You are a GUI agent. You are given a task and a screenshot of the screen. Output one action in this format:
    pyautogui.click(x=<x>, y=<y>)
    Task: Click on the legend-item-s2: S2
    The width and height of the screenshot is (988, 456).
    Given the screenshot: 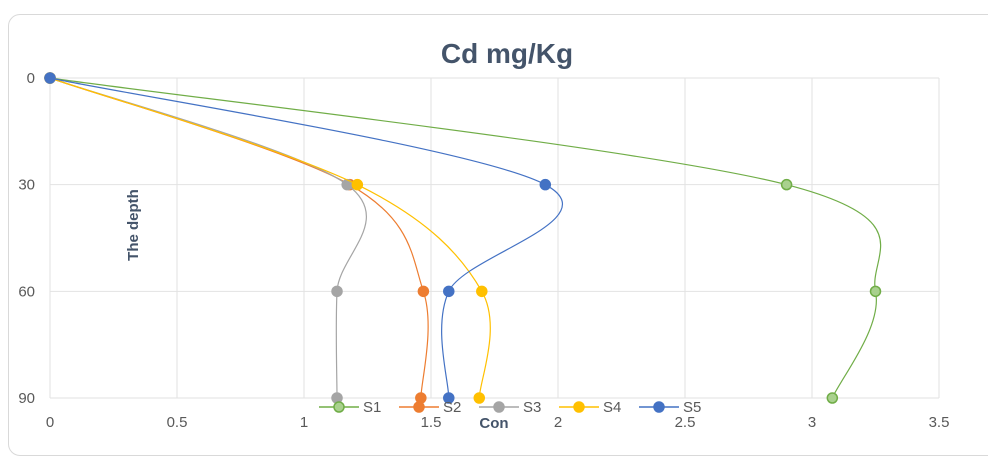 What is the action you would take?
    pyautogui.click(x=430, y=407)
    